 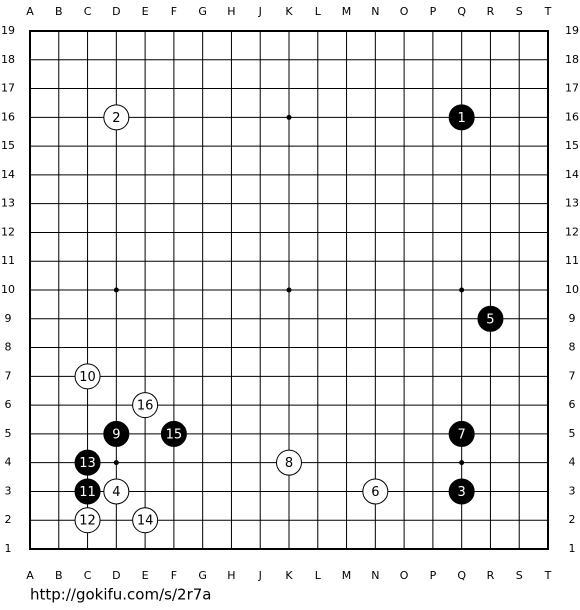 I want to click on move-number: 6, so click(x=375, y=492).